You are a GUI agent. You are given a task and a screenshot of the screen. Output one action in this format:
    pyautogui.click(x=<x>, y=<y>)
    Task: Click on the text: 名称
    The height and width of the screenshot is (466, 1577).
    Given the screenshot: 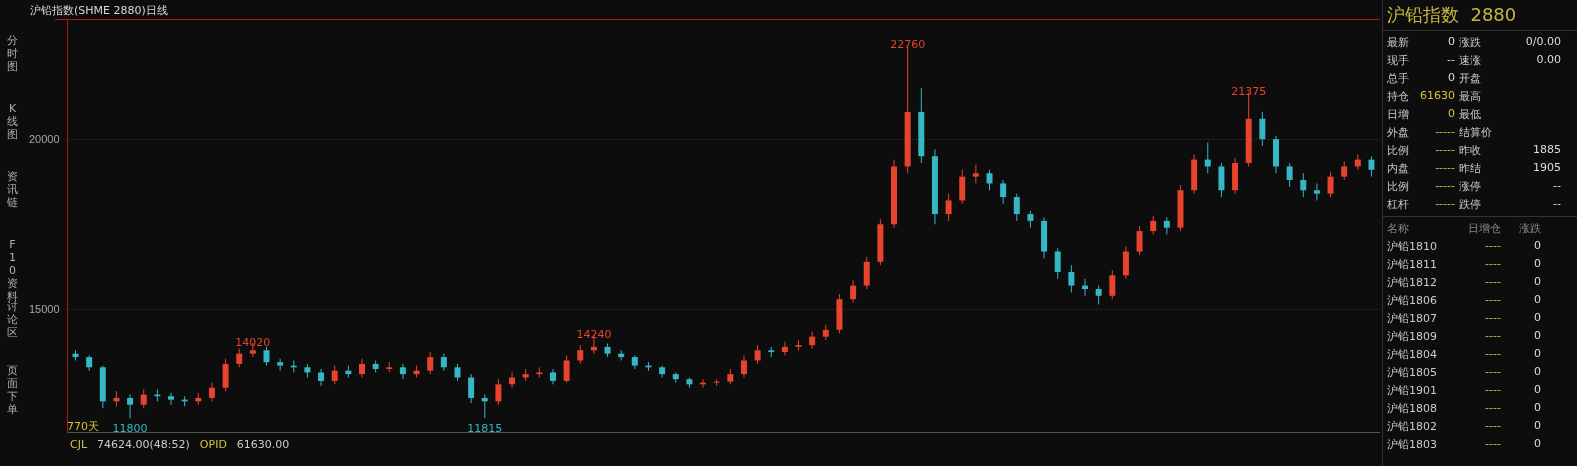 What is the action you would take?
    pyautogui.click(x=1398, y=228)
    